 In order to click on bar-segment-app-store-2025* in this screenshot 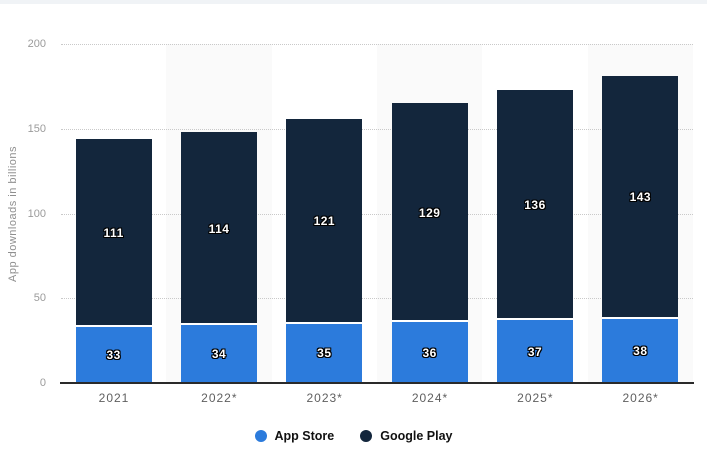, I will do `click(535, 351)`.